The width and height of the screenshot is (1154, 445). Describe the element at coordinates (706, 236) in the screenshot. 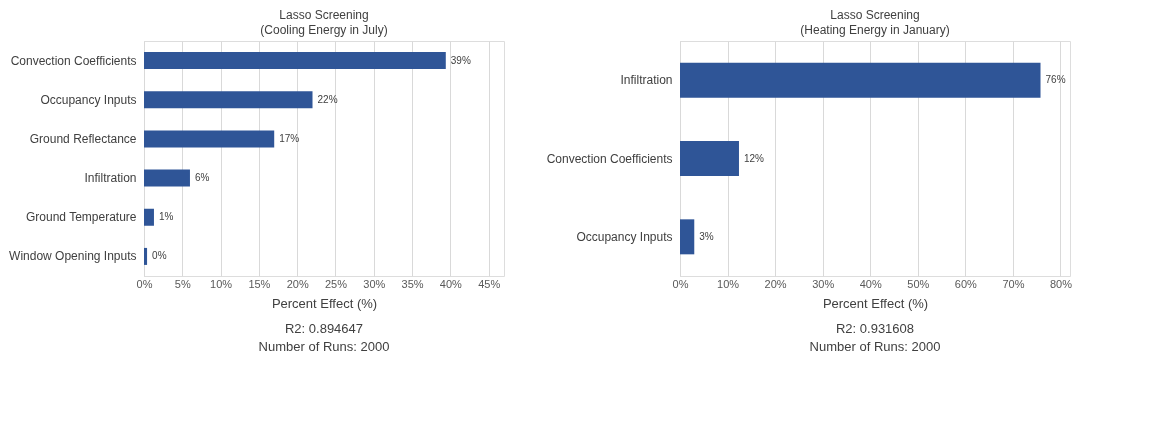

I see `data-label: 3%` at that location.